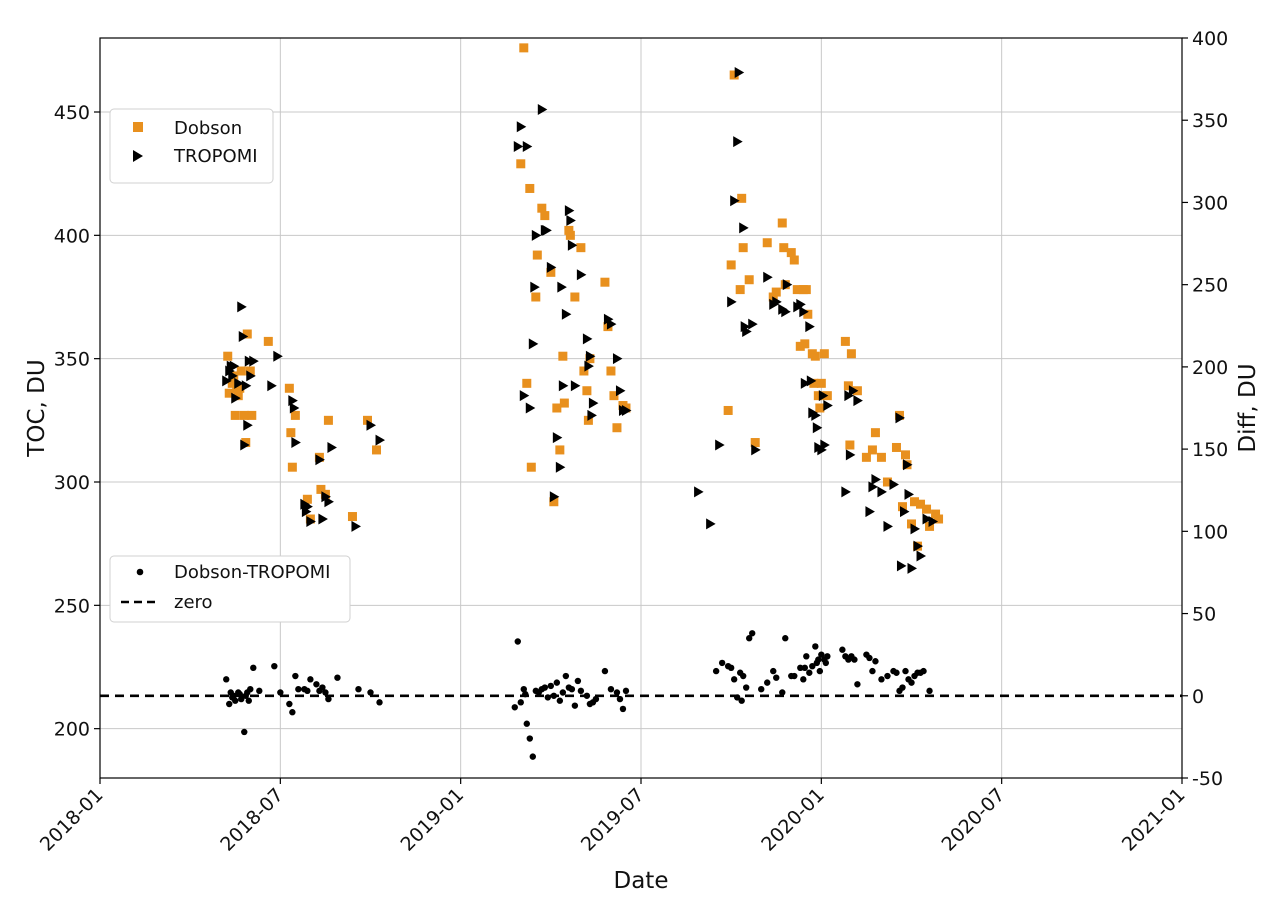 This screenshot has width=1279, height=911. Describe the element at coordinates (77, 421) in the screenshot. I see `left-y-axis-ticks: 200 250 300 350 400 450` at that location.